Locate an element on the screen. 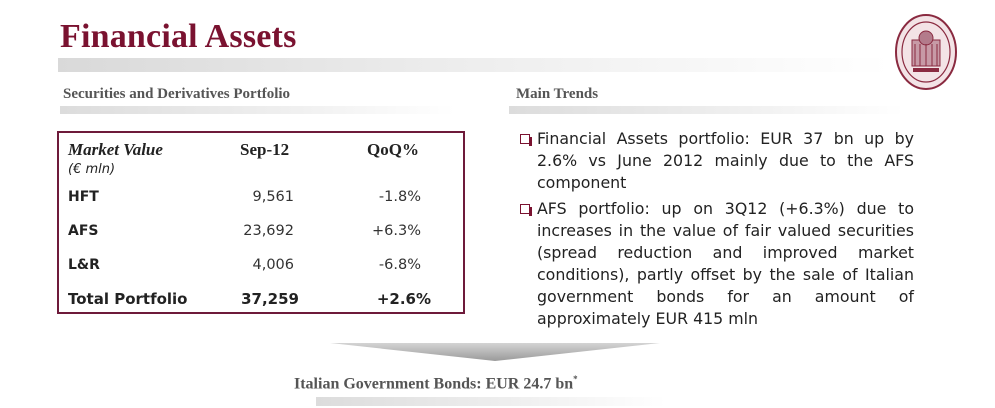  securities-heading-bar is located at coordinates (257, 110).